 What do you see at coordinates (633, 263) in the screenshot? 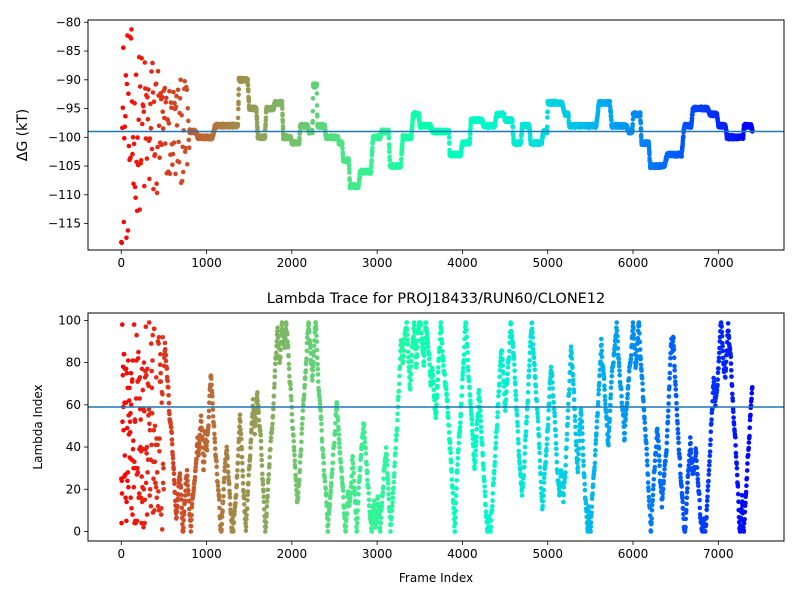
I see `x-tick-label: 6000` at bounding box center [633, 263].